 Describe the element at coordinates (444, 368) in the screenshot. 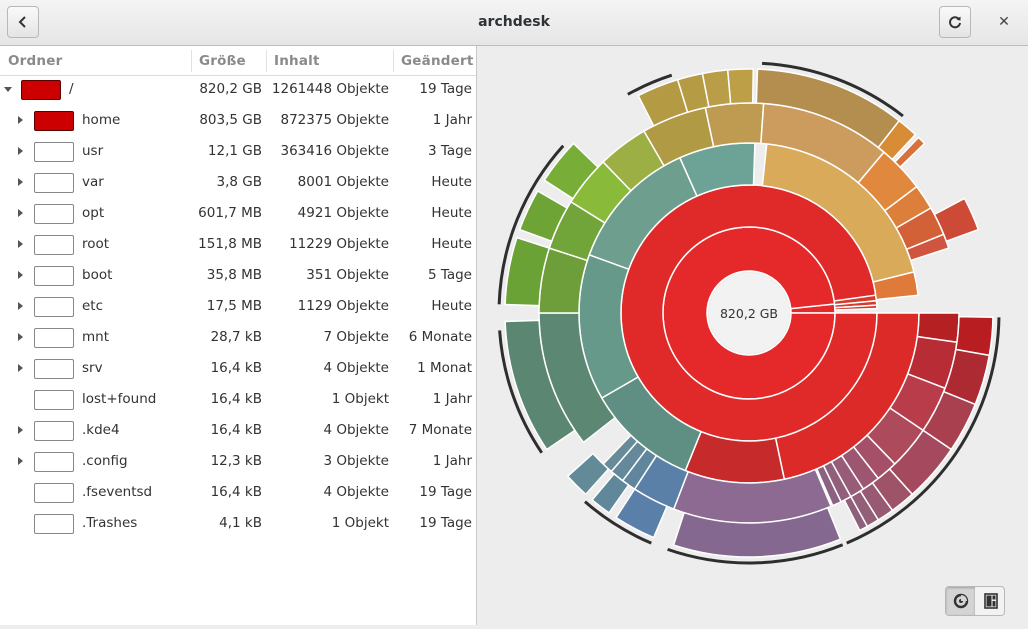

I see `folder-modified: 1 Monat` at that location.